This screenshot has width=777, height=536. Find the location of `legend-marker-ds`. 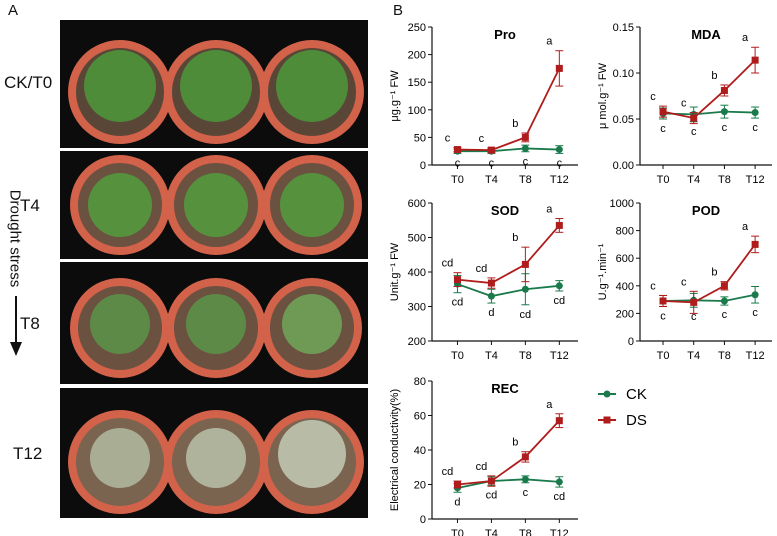

legend-marker-ds is located at coordinates (607, 420).